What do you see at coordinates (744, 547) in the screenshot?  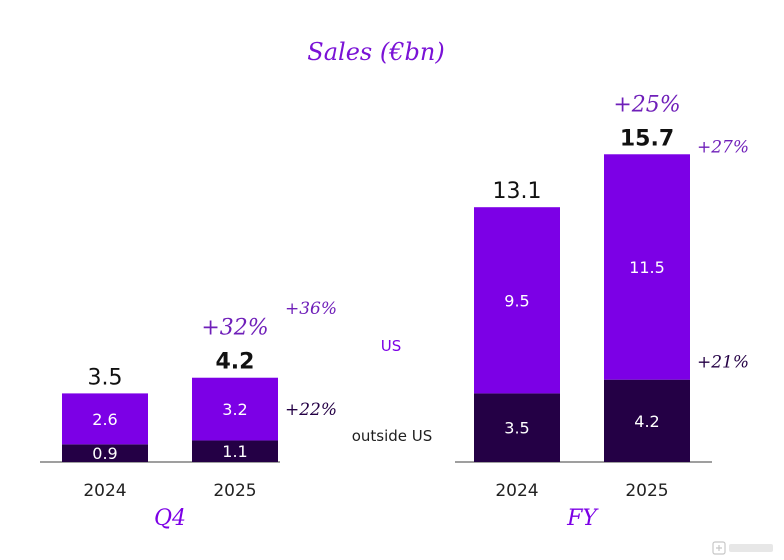 I see `watermark-logo-icon` at bounding box center [744, 547].